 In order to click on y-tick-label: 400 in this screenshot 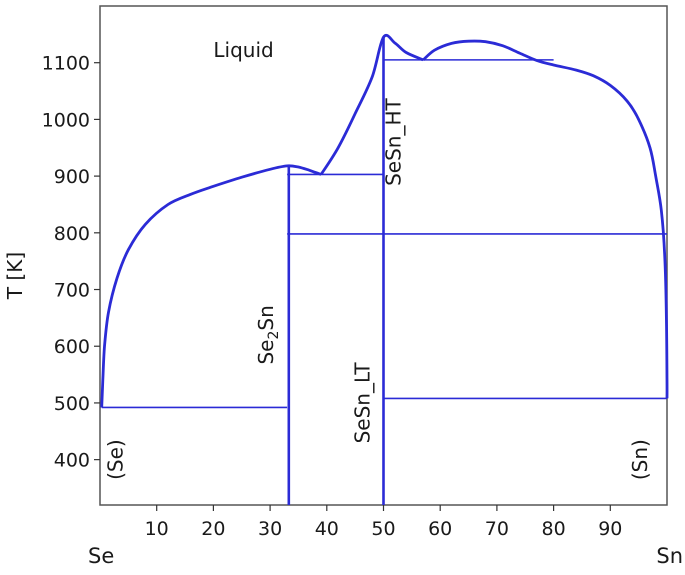, I will do `click(72, 461)`.